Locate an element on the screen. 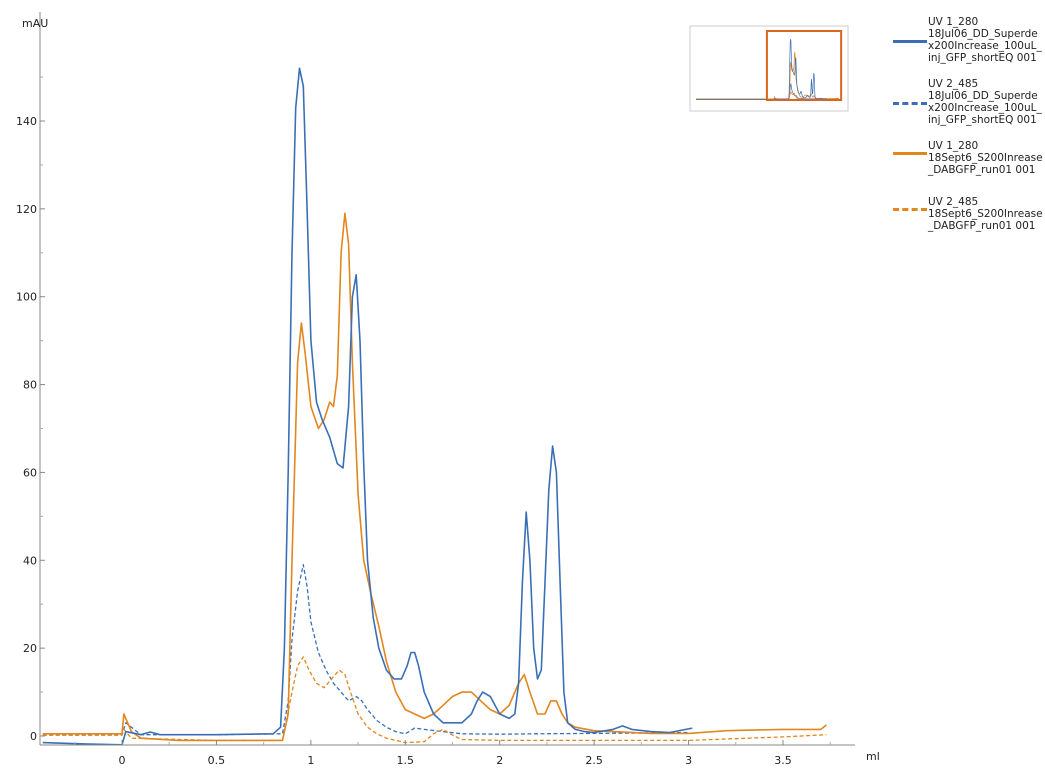  overview-frame is located at coordinates (769, 68).